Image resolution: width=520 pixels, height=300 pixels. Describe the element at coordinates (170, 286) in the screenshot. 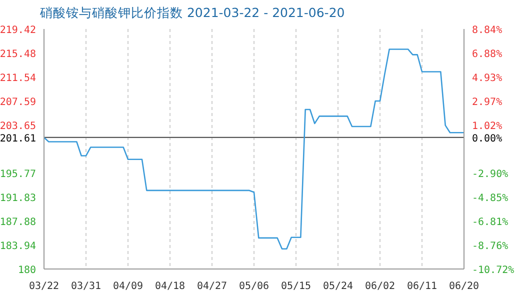

I see `x-tick-label: 04/18` at that location.